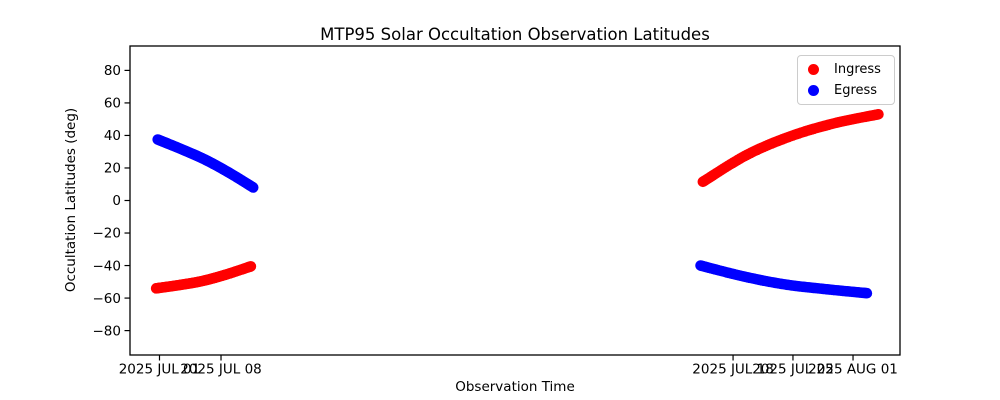  What do you see at coordinates (107, 234) in the screenshot?
I see `y-tick-label: −20` at bounding box center [107, 234].